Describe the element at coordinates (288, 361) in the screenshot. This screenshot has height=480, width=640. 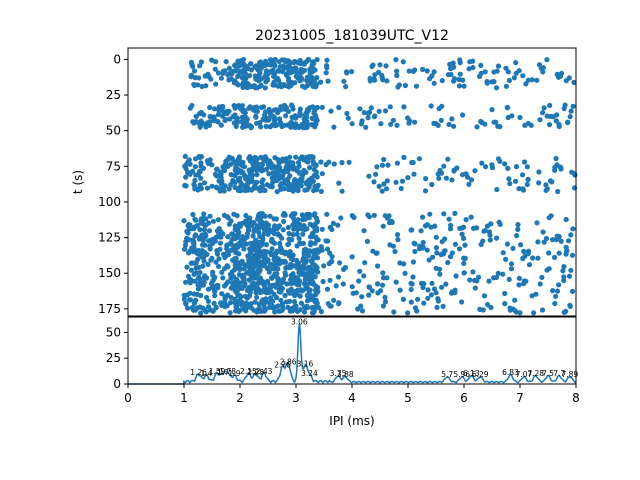
I see `peak-label: 2.86` at that location.